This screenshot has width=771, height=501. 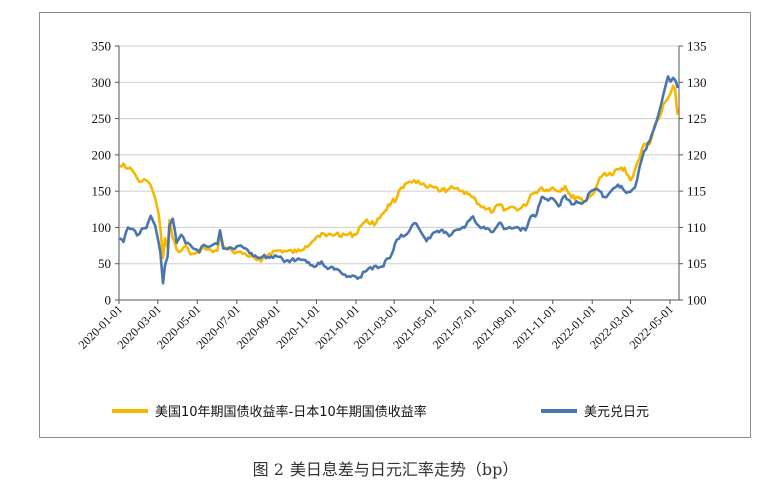 I want to click on legend-label-spread: 美国10年期国债收益率-日本10年期国债收益率, so click(x=291, y=412).